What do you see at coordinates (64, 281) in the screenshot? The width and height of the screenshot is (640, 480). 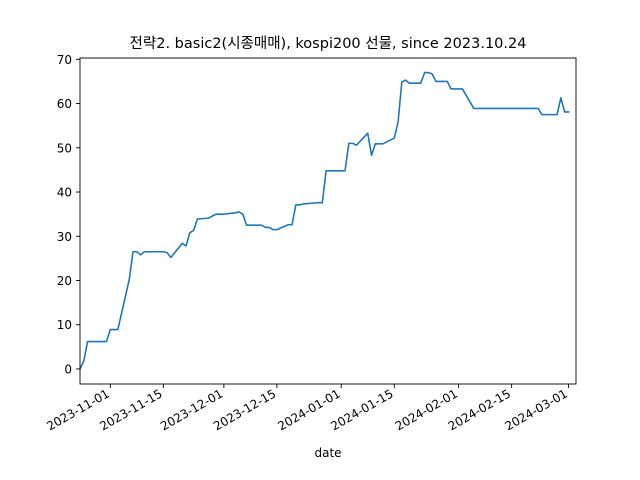 I see `y-tick-label: 20` at bounding box center [64, 281].